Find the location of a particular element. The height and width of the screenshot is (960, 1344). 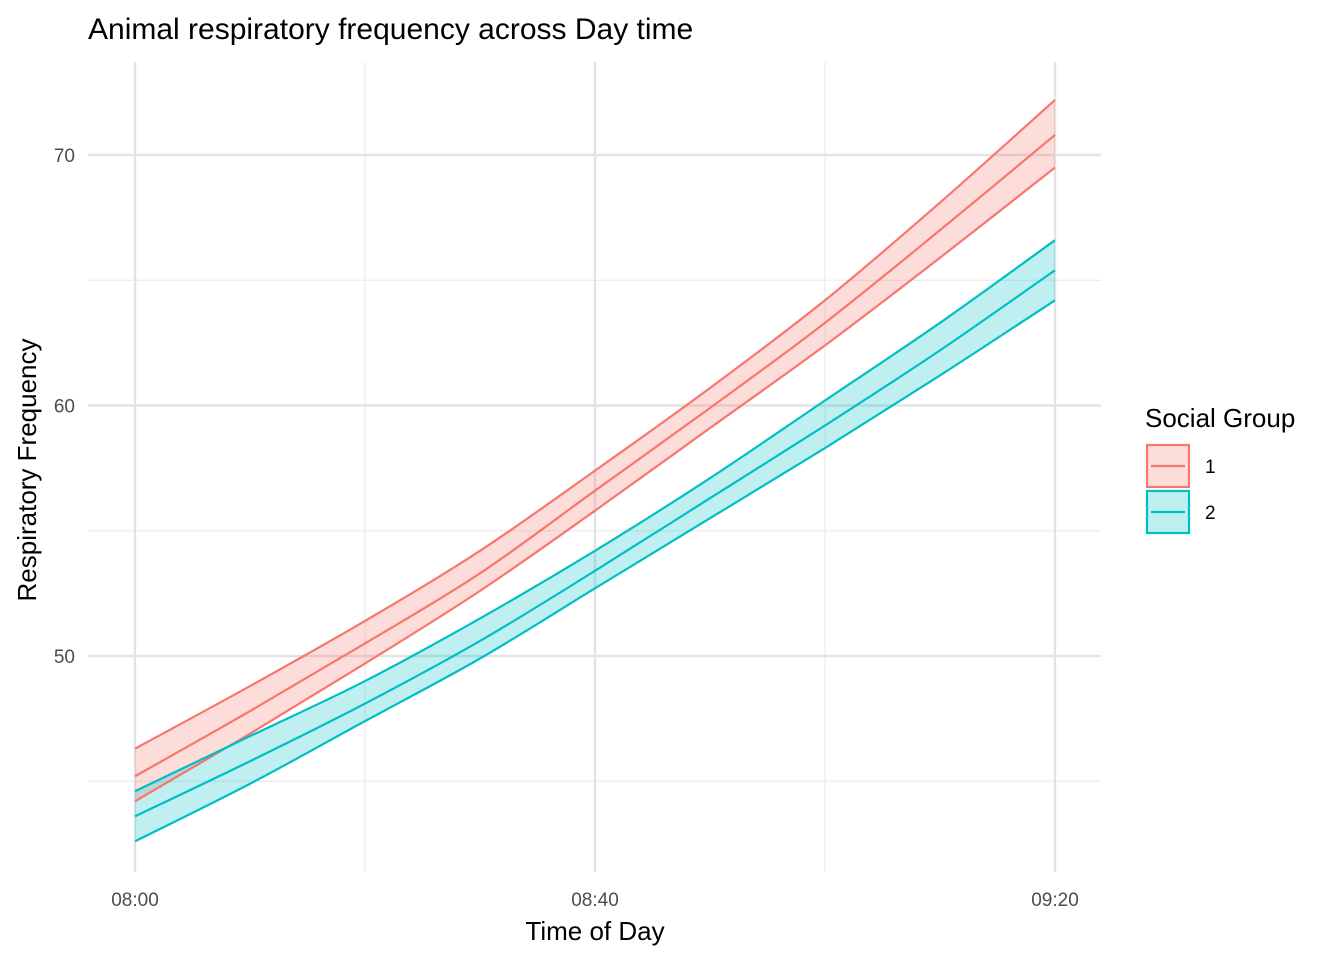

x-tick-label: 08:40 is located at coordinates (595, 900).